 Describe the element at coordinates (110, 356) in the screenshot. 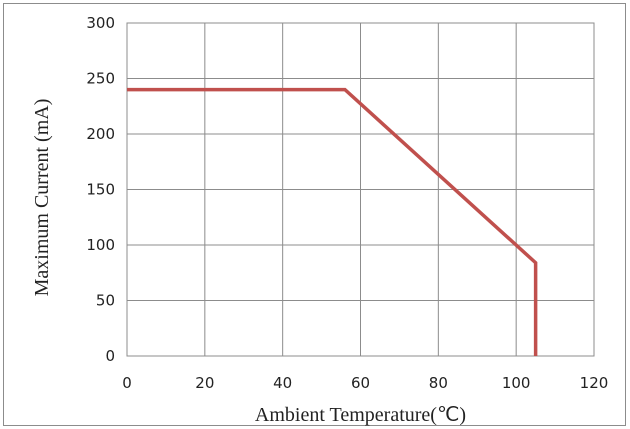

I see `y-tick-label: 0` at that location.